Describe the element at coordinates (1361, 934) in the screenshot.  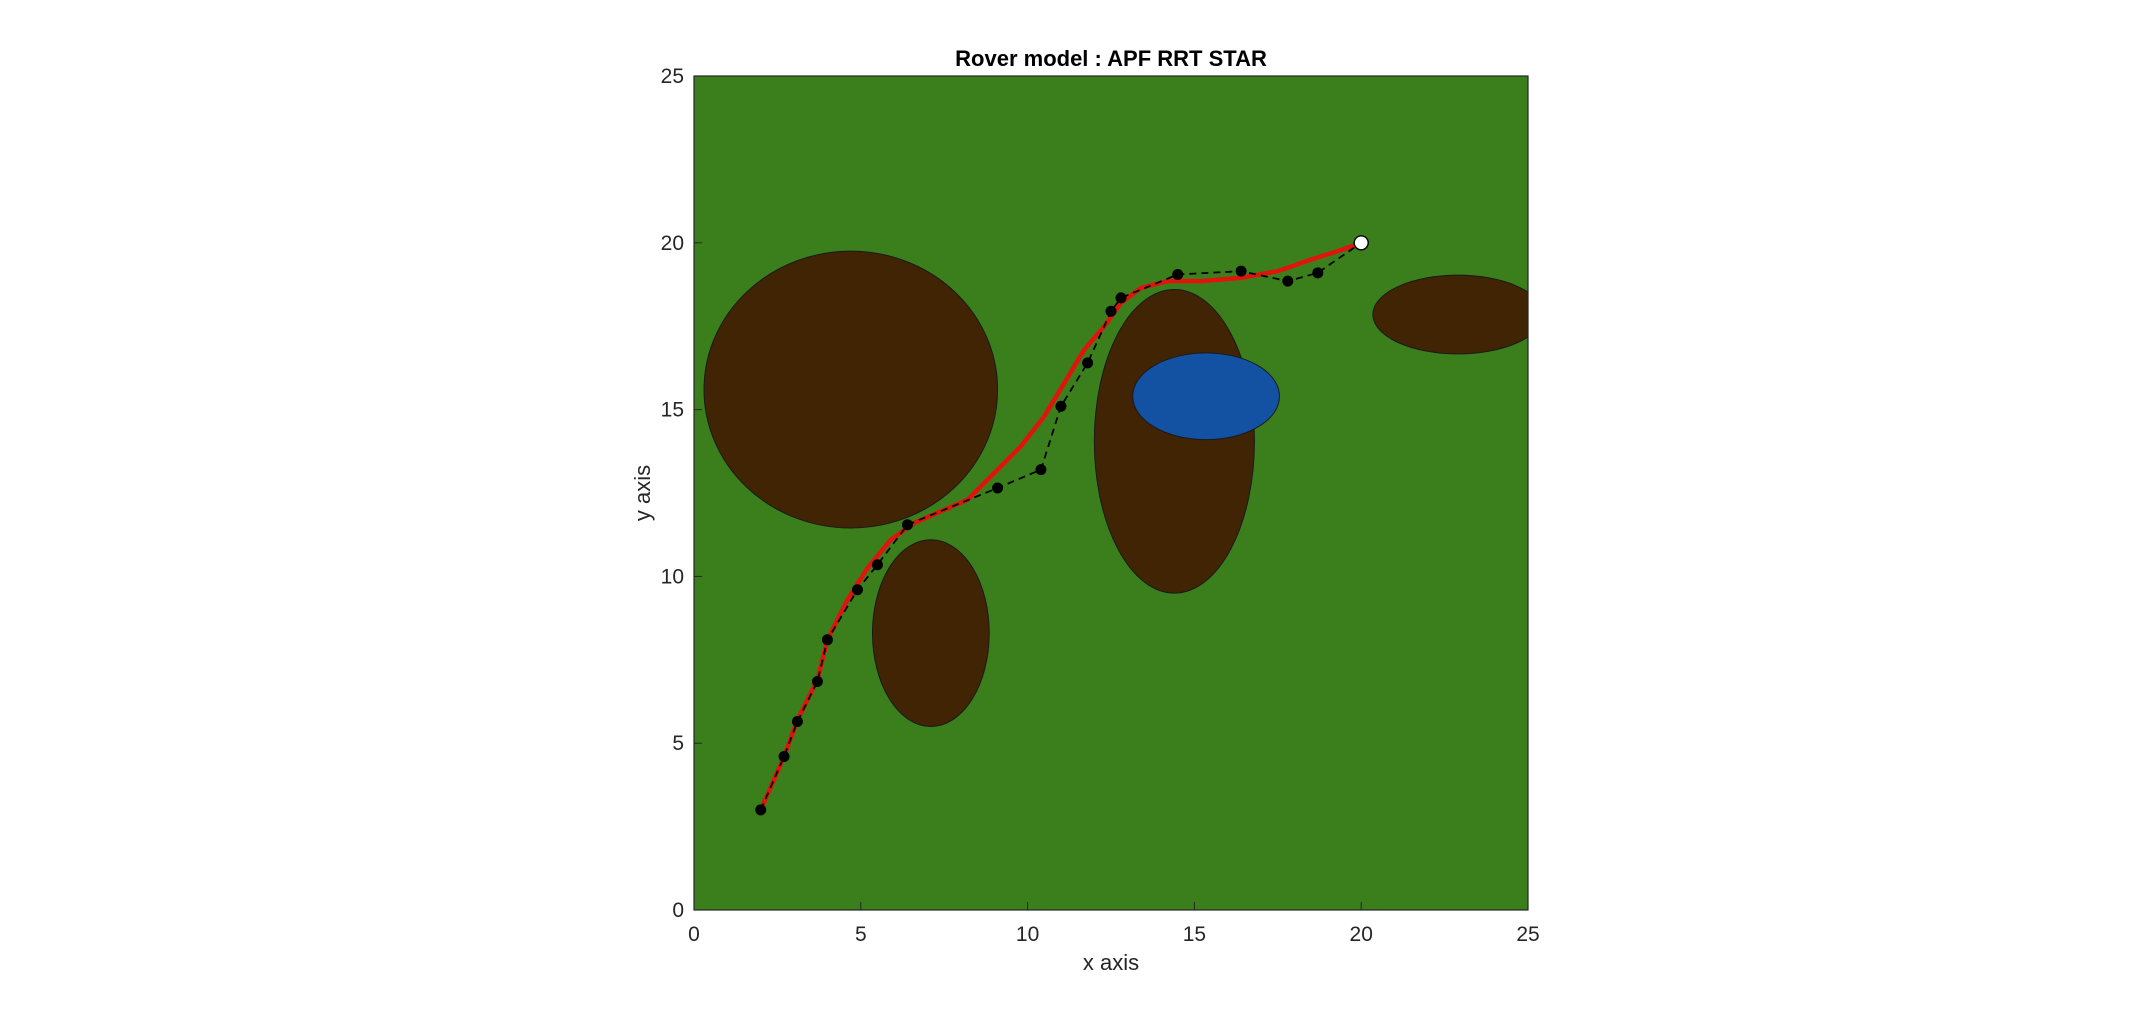
I see `x-tick-label: 20` at that location.